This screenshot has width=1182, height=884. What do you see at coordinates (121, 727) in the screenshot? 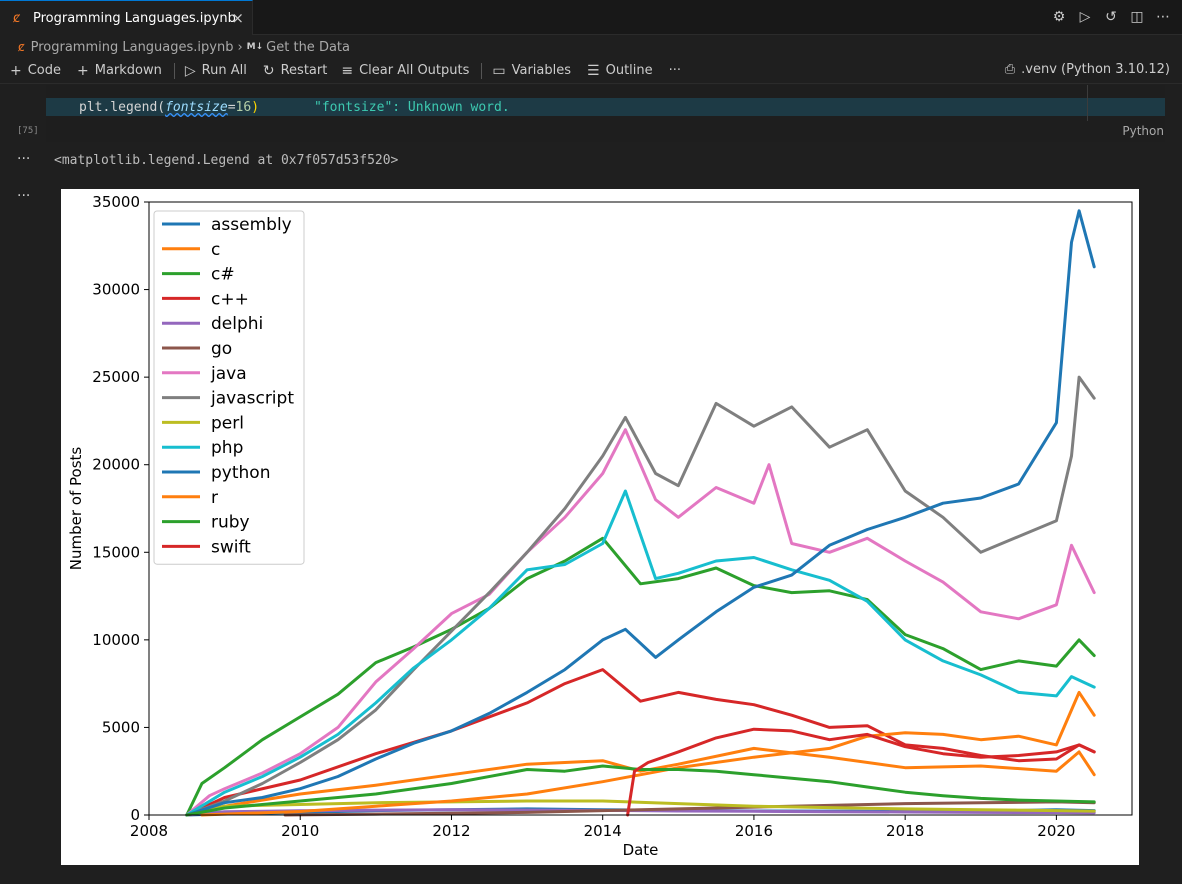
I see `y-tick-label: 5000` at bounding box center [121, 727].